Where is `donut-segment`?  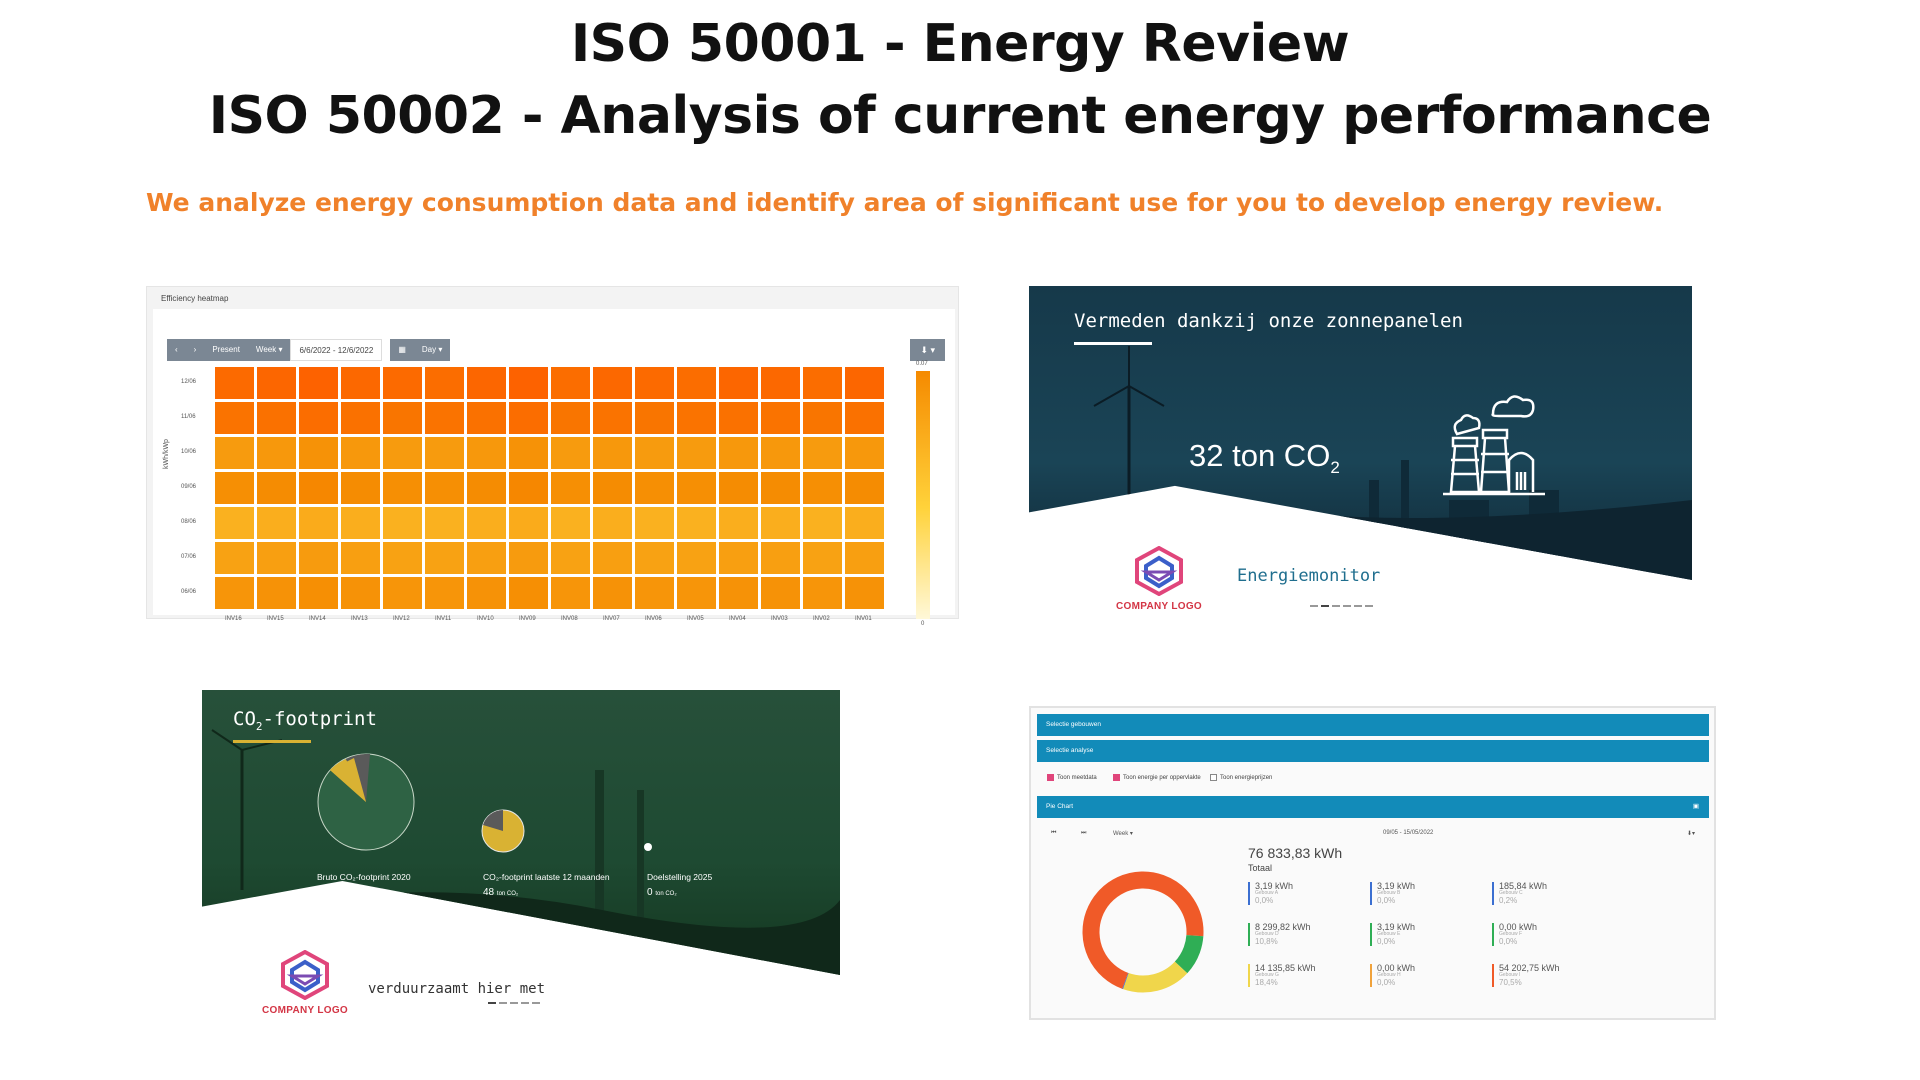 donut-segment is located at coordinates (1143, 932).